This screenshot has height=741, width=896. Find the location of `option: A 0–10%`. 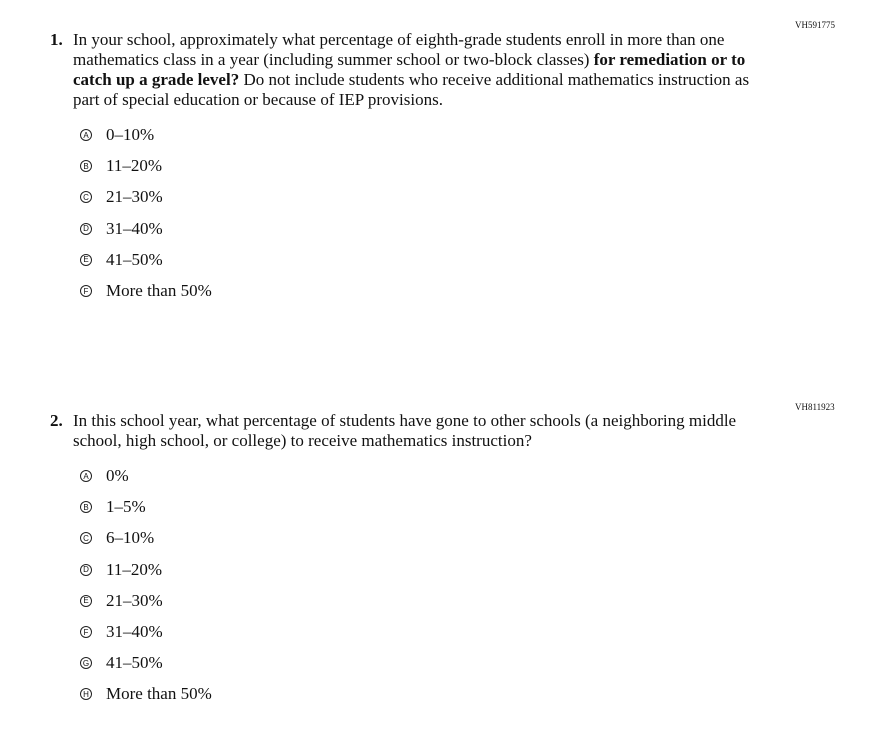

option: A 0–10% is located at coordinates (117, 135).